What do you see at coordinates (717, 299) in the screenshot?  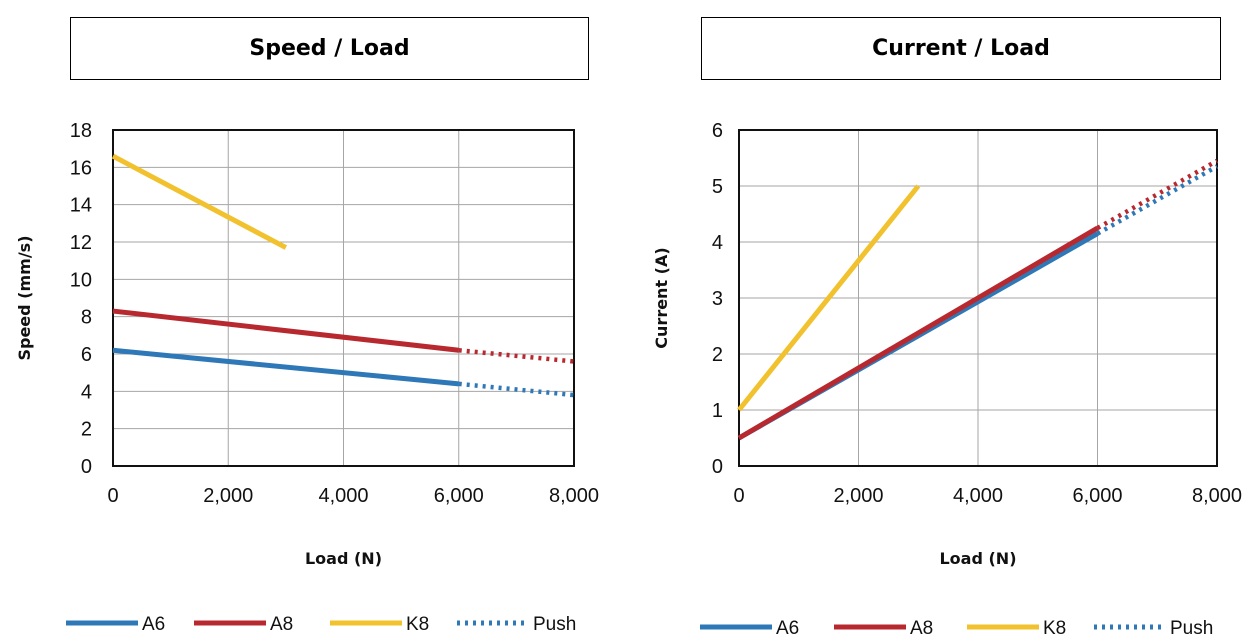 I see `y-tick-label: 3` at bounding box center [717, 299].